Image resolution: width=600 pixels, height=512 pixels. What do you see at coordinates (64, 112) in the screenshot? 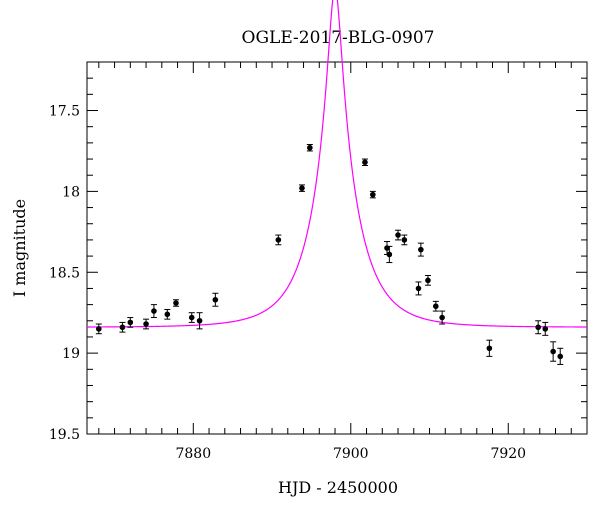
I see `y-tick-label: 17.5` at bounding box center [64, 112].